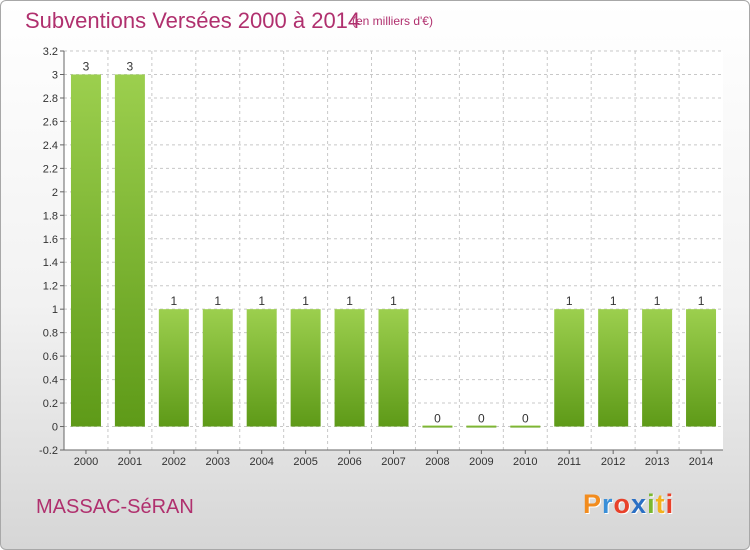  What do you see at coordinates (437, 462) in the screenshot?
I see `x-tick-label: 2008` at bounding box center [437, 462].